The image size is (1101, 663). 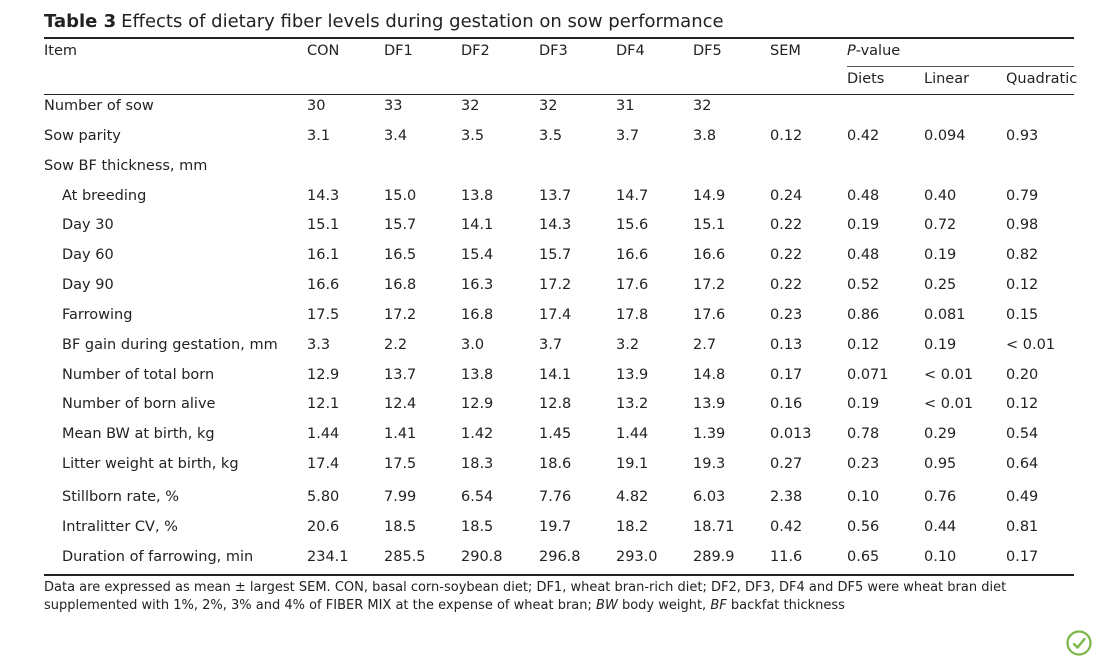 I want to click on row-label: Litter weight at birth, kg, so click(x=150, y=464).